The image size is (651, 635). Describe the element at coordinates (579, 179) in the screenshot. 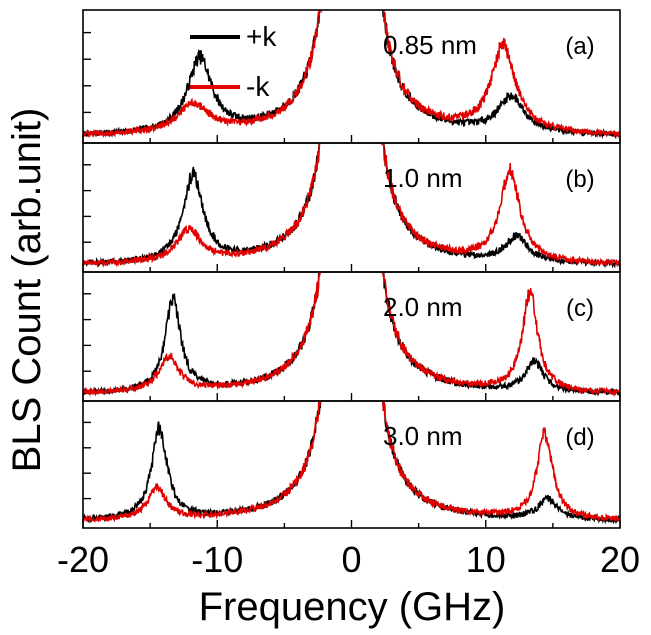

I see `panel-letter: (b)` at that location.